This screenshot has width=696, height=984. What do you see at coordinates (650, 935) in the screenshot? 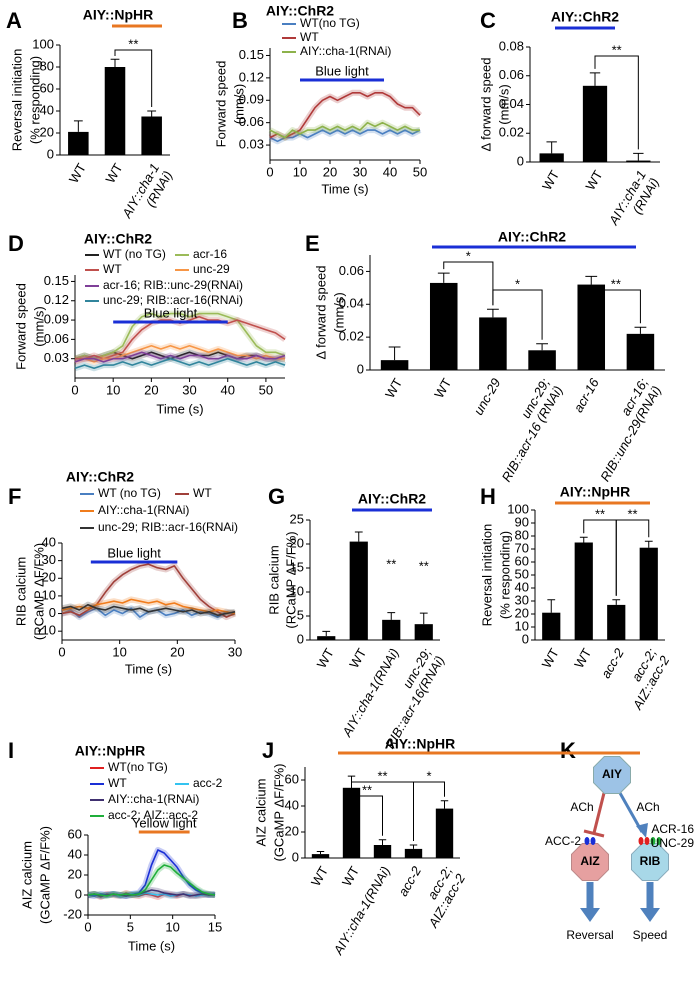
I see `output-label: Speed` at bounding box center [650, 935].